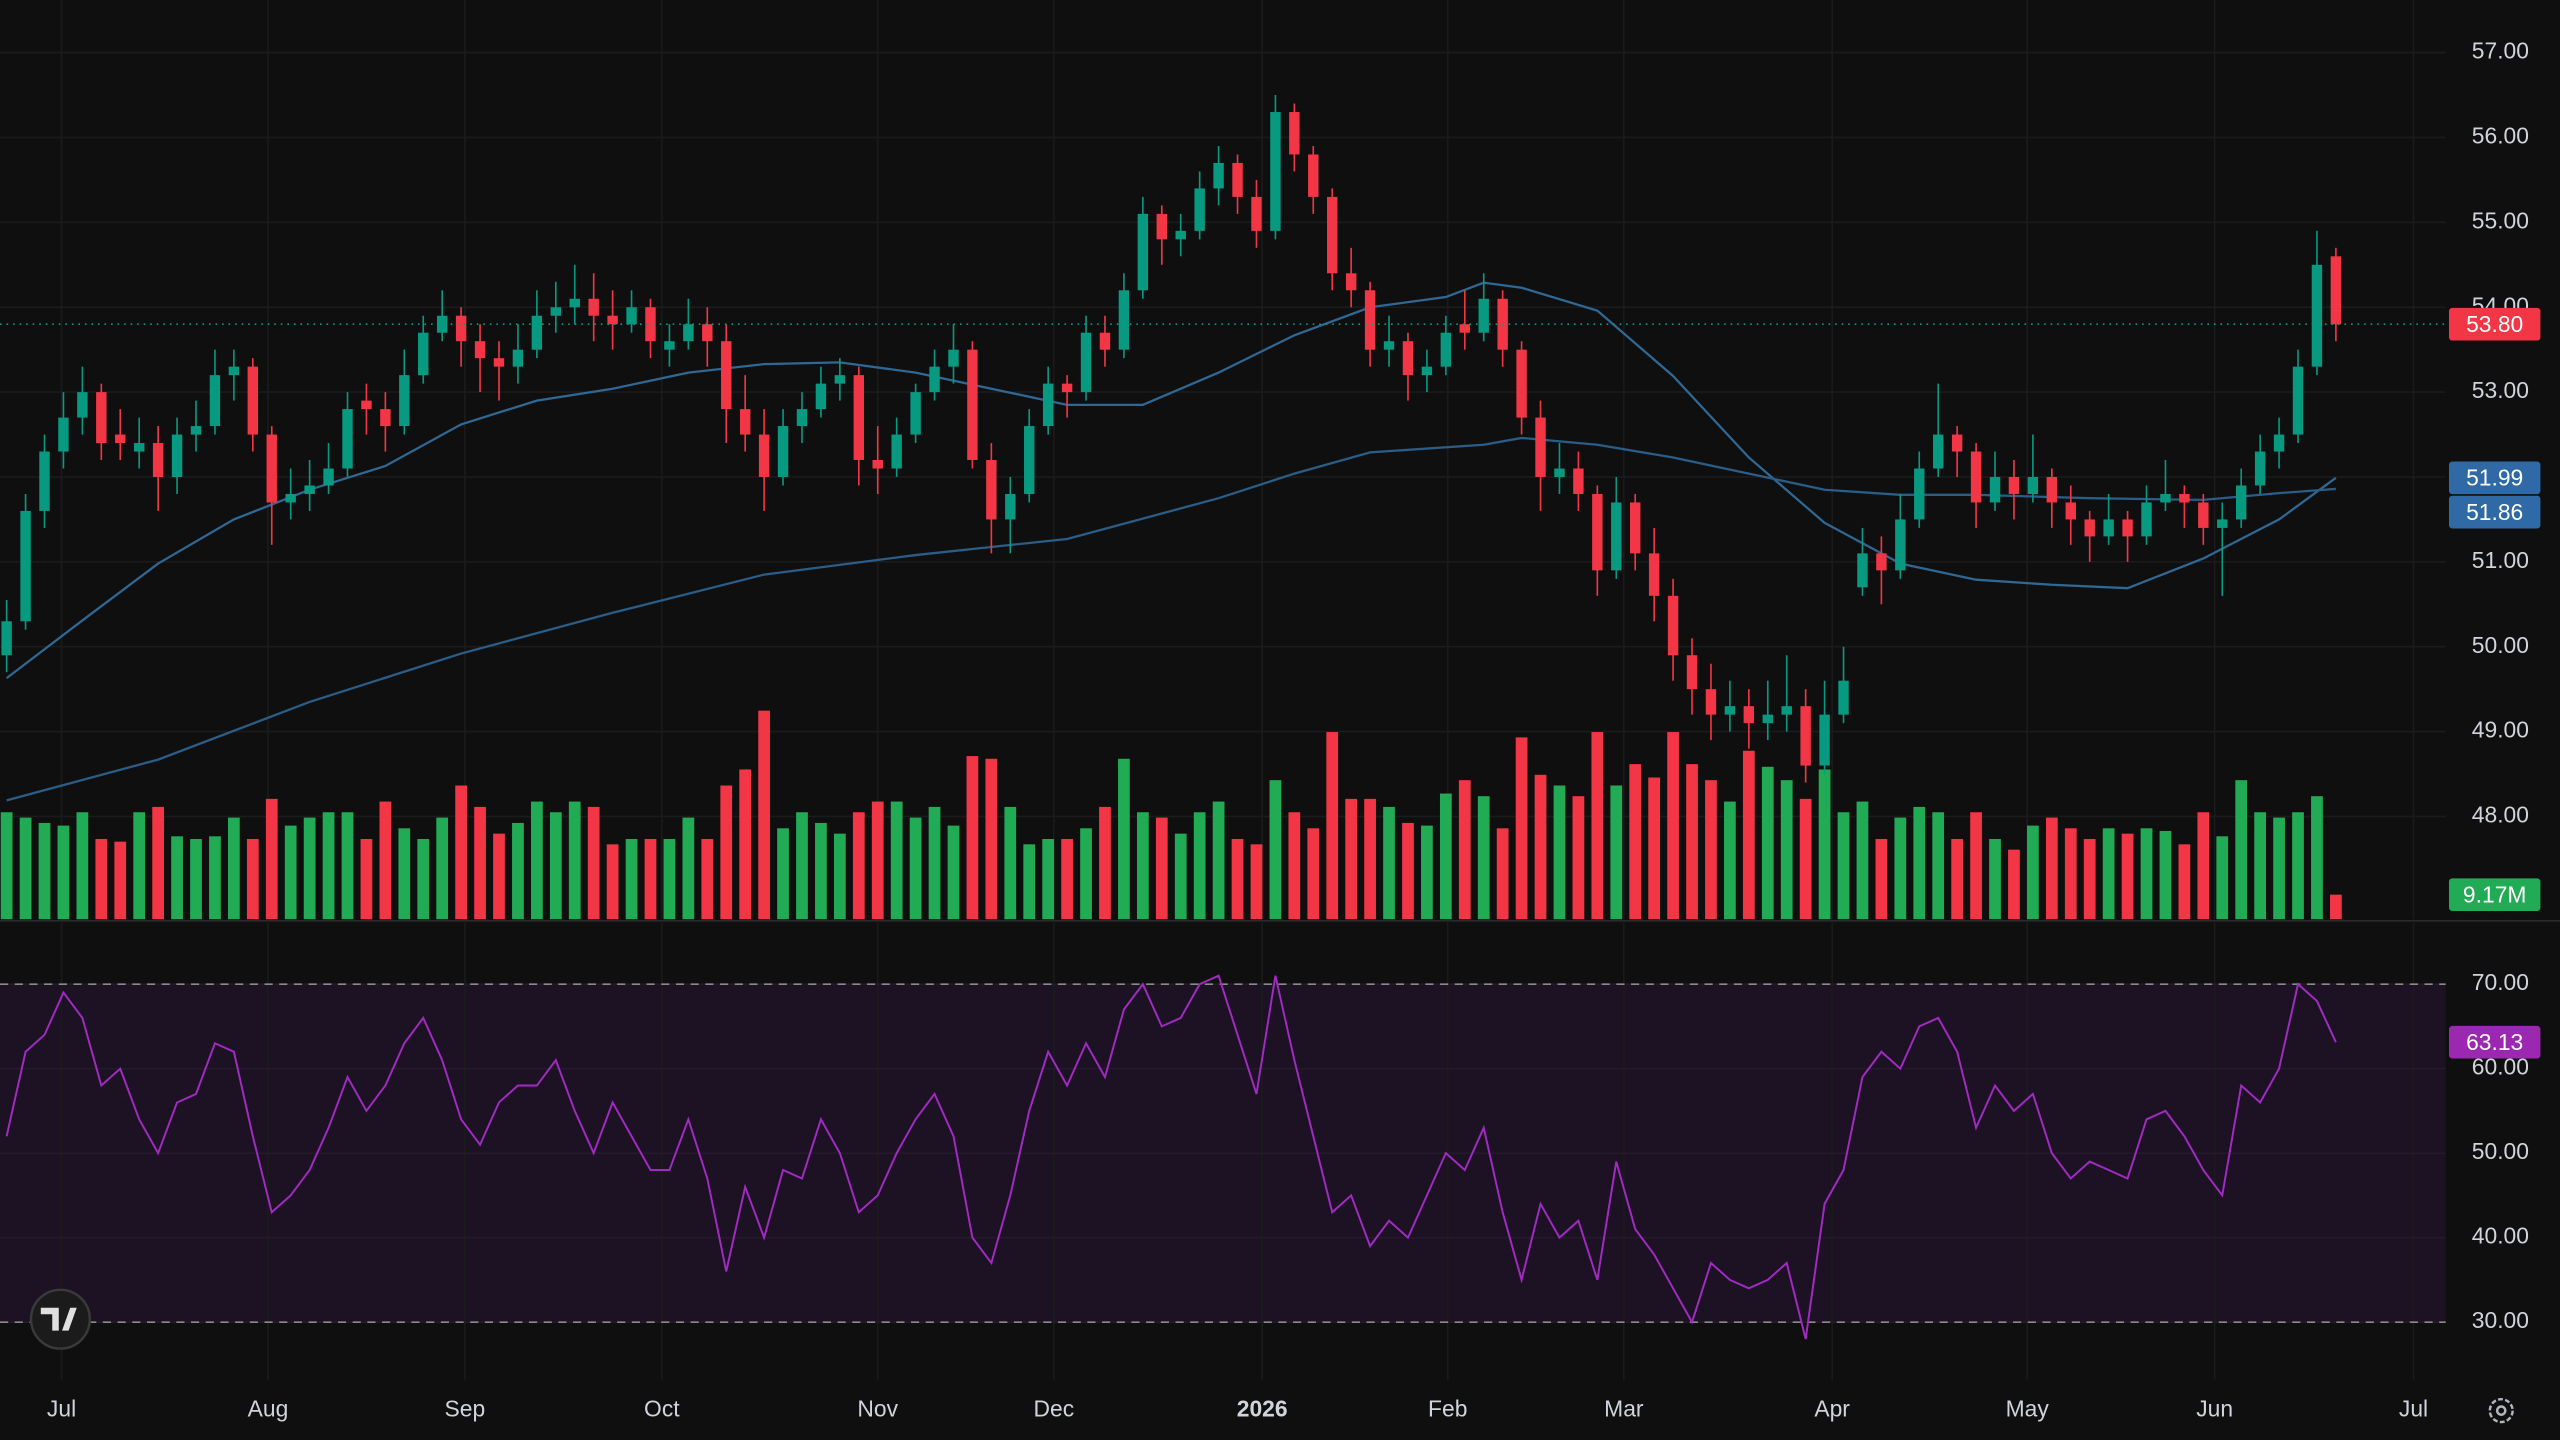 The height and width of the screenshot is (1440, 2560). I want to click on settings-button, so click(2501, 1410).